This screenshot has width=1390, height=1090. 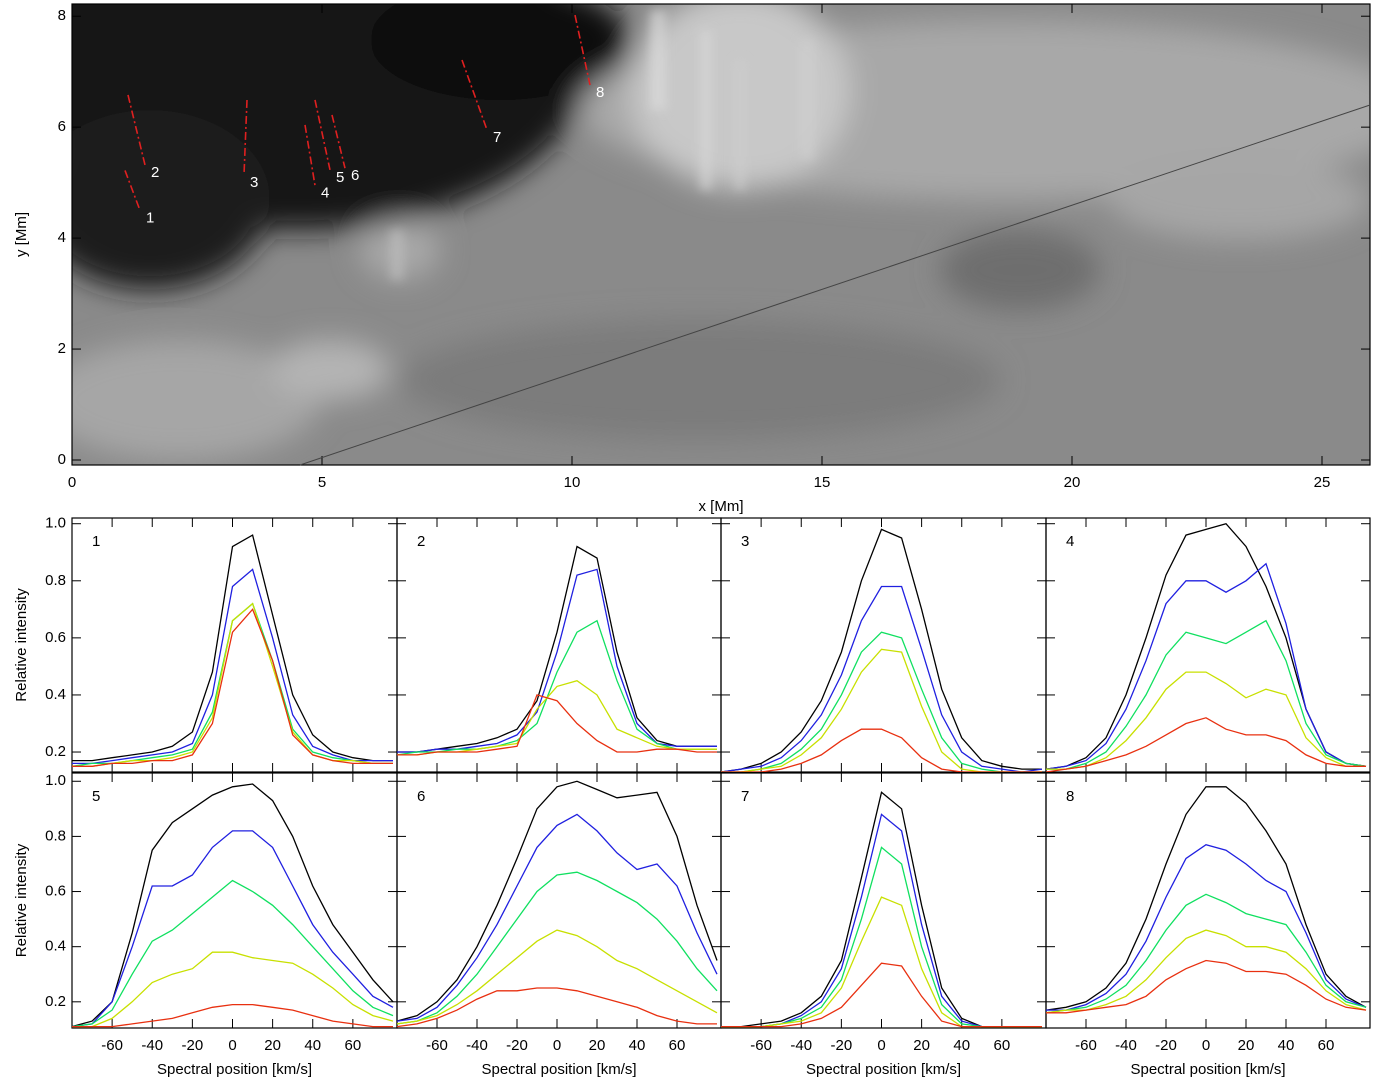 What do you see at coordinates (497, 137) in the screenshot?
I see `slit-label: 7` at bounding box center [497, 137].